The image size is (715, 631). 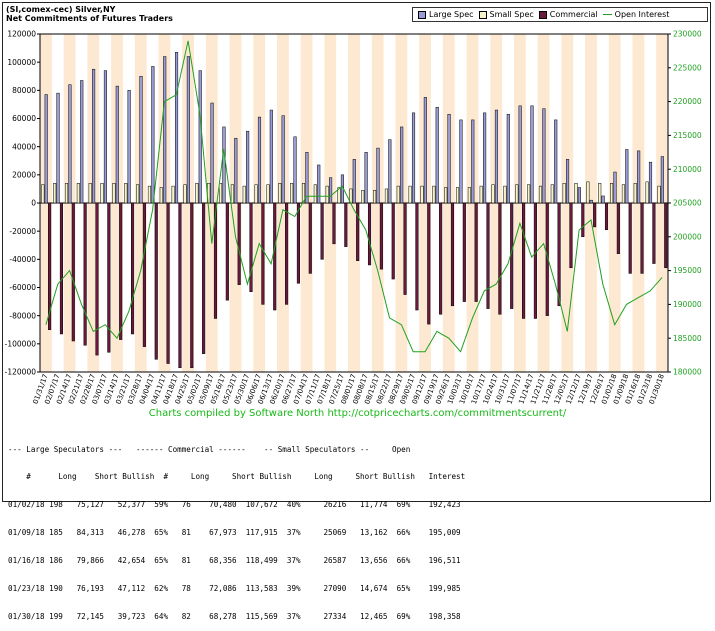 I want to click on legend-item-small-spec: Small Spec, so click(x=506, y=14).